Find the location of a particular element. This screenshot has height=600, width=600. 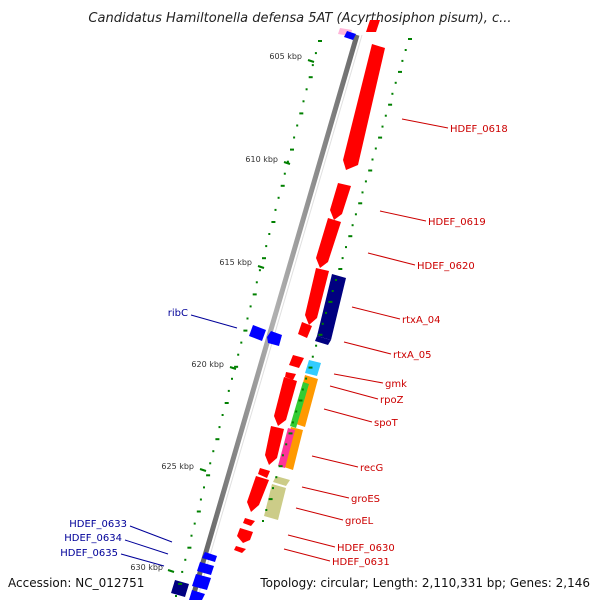

gene-recG-red is located at coordinates (274, 445).